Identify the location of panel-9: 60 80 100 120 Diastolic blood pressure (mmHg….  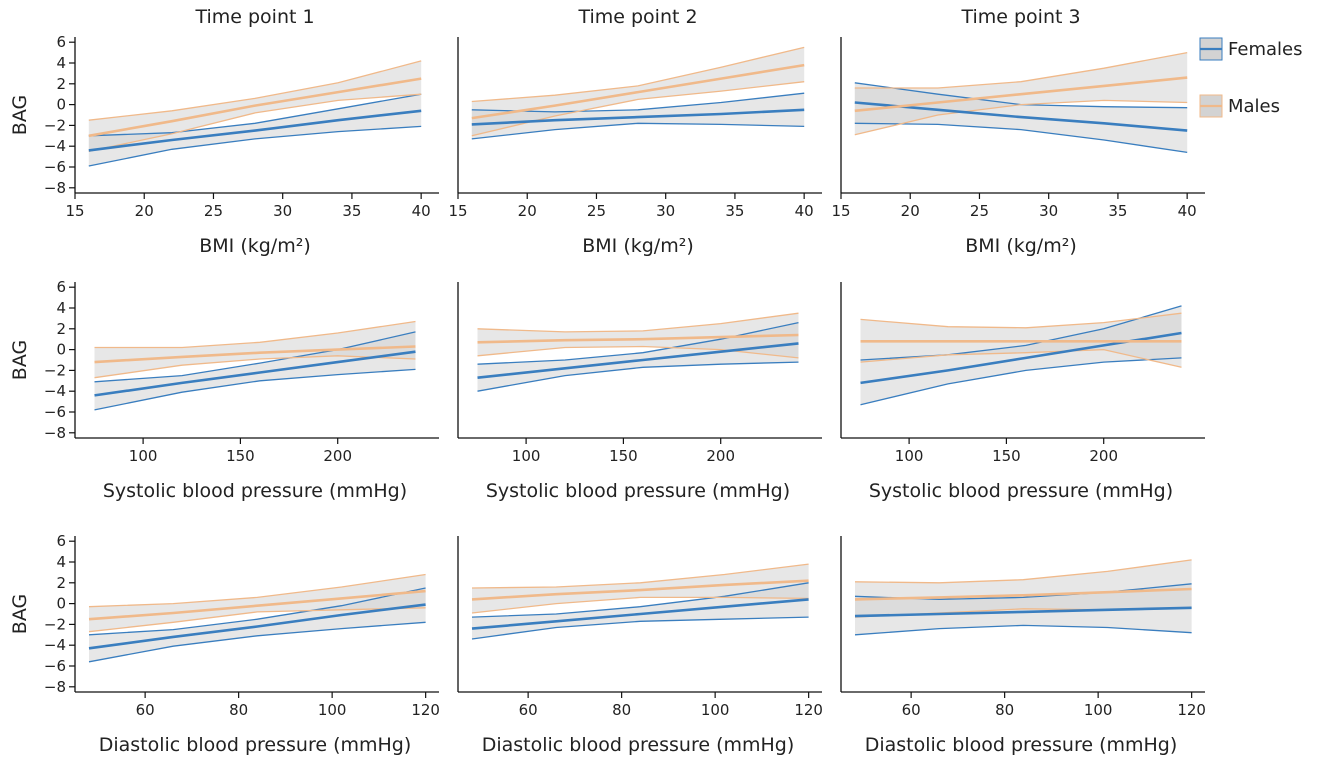
(1023, 646).